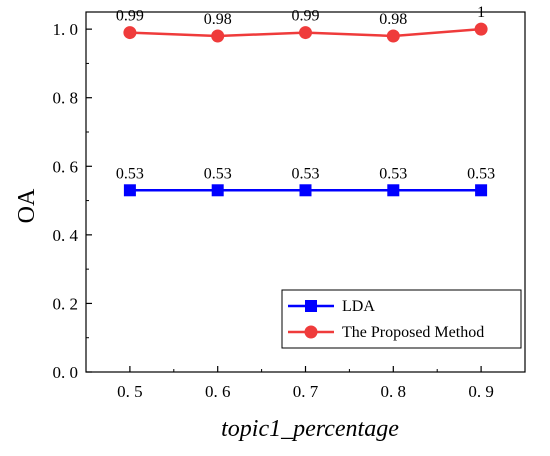 The image size is (550, 456). Describe the element at coordinates (358, 306) in the screenshot. I see `legend-label-lda: LDA` at that location.